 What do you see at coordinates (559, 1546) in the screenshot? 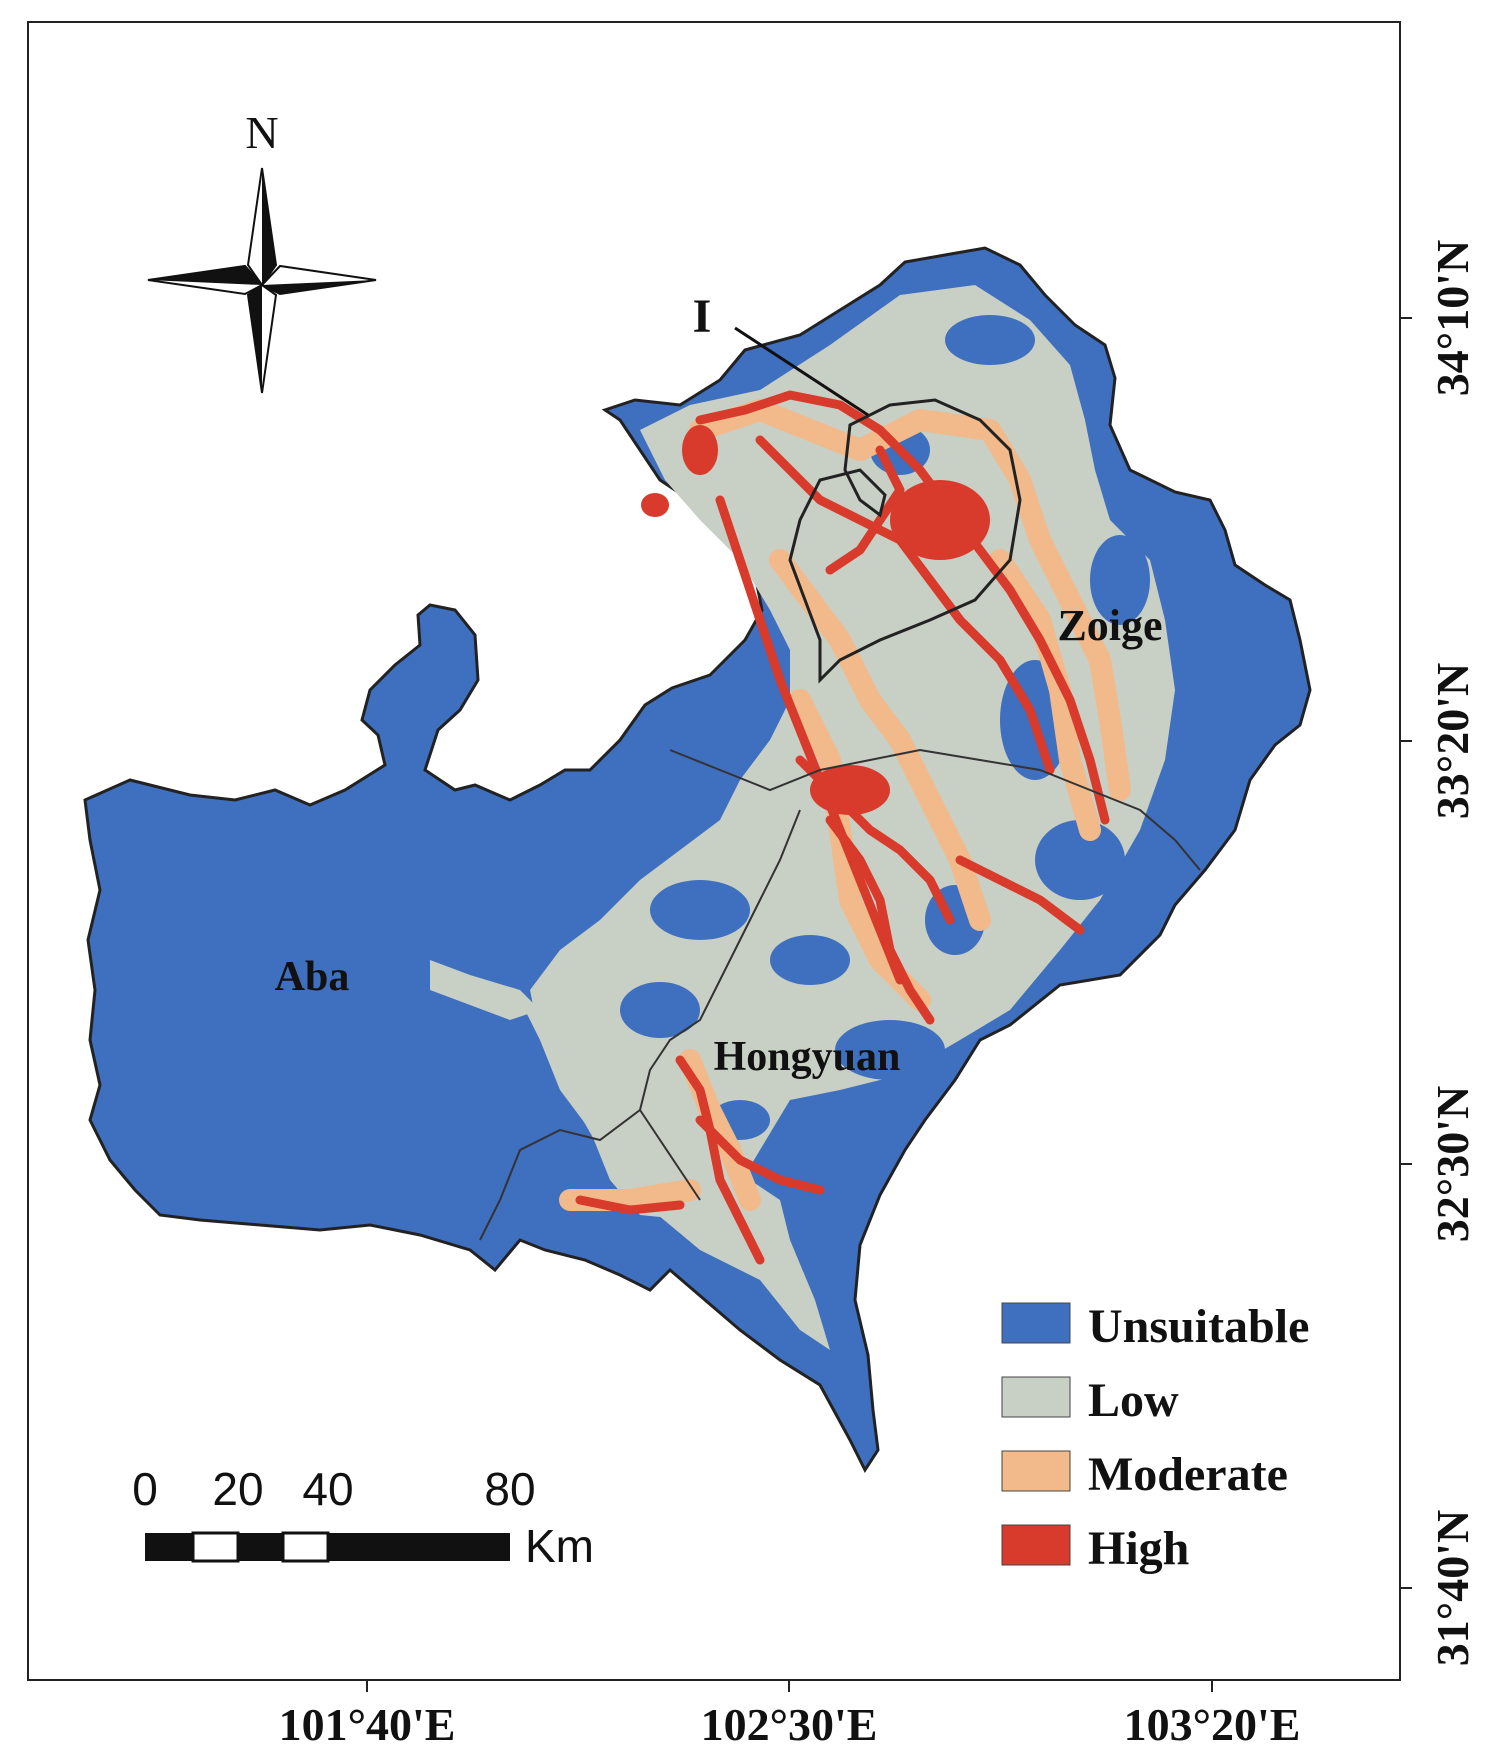
I see `scale-unit-label: Km` at bounding box center [559, 1546].